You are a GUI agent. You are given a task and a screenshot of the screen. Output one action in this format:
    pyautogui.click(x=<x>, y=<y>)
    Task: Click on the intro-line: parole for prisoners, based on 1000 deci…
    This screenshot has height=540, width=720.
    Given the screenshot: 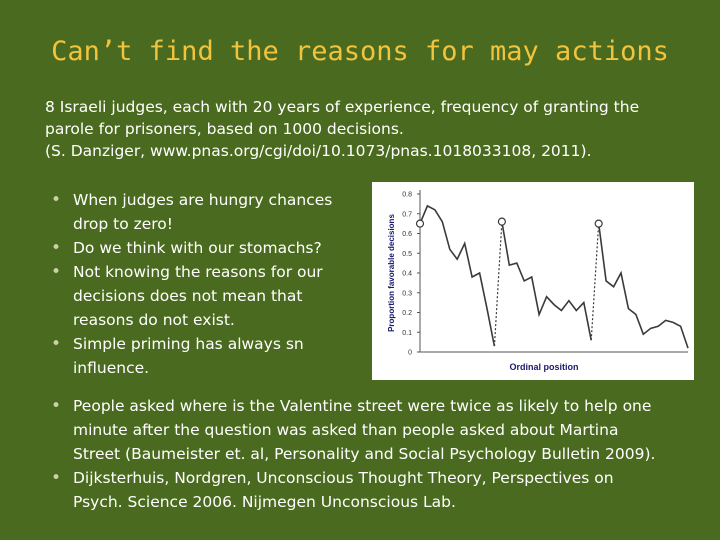 What is the action you would take?
    pyautogui.click(x=224, y=129)
    